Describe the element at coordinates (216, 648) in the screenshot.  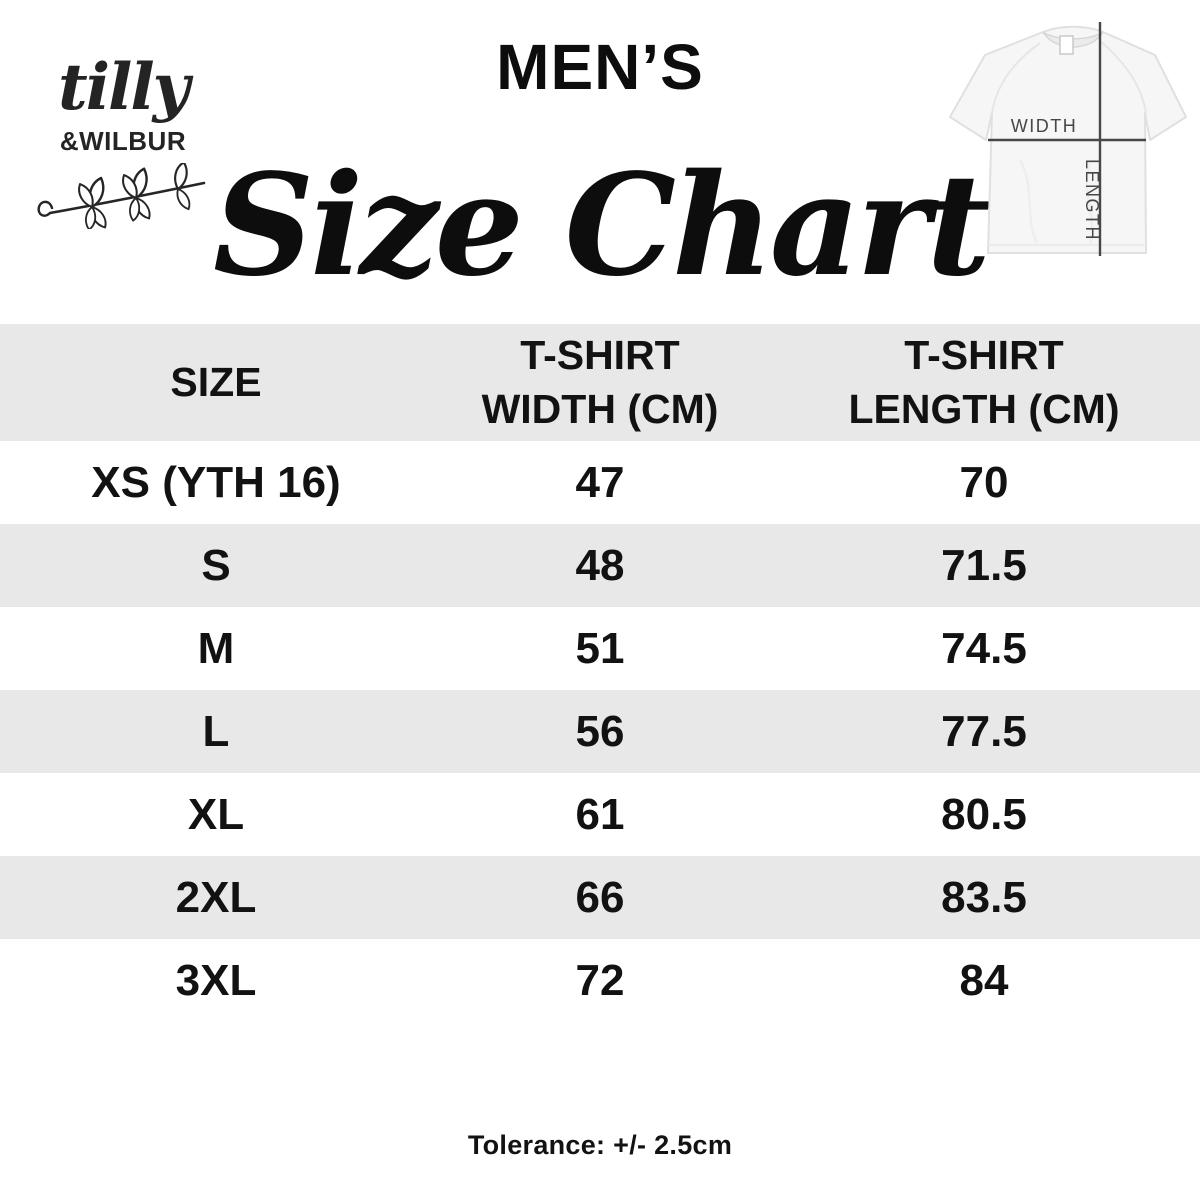
I see `size-cell: M` at that location.